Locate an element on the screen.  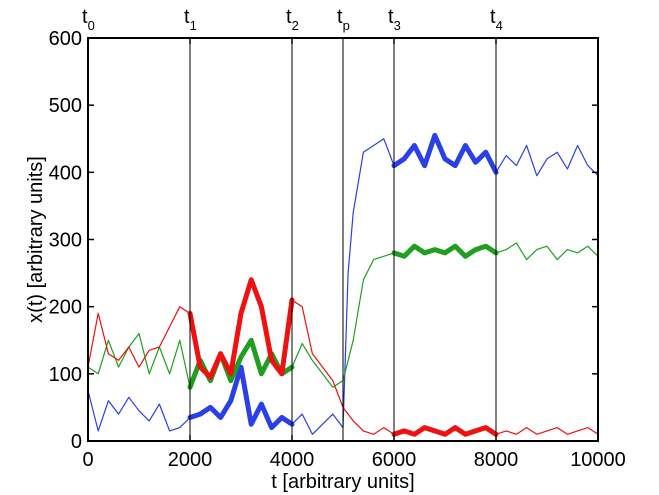
series-1-highlight is located at coordinates (445, 251).